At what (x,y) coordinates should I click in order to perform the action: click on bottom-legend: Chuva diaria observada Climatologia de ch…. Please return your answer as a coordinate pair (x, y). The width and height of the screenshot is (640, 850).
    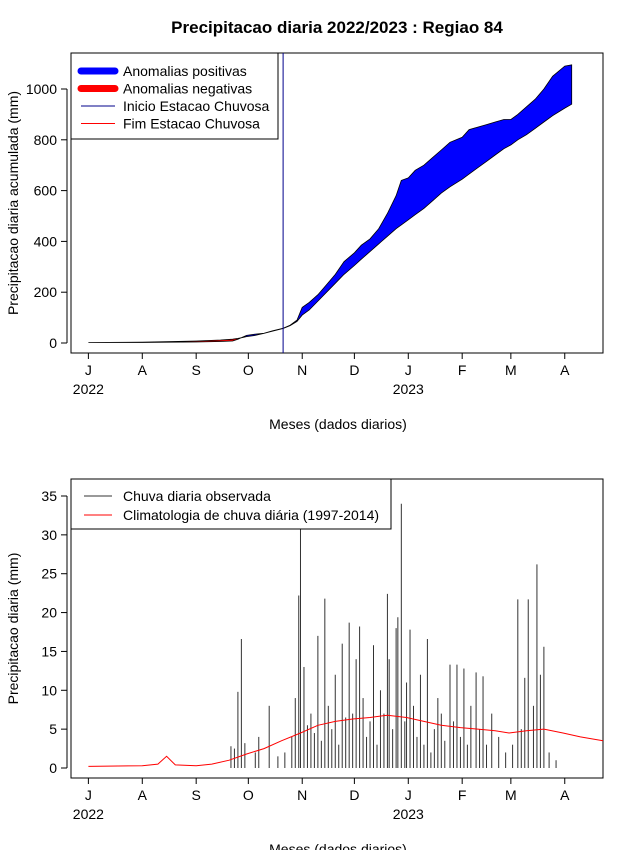
    Looking at the image, I should click on (231, 504).